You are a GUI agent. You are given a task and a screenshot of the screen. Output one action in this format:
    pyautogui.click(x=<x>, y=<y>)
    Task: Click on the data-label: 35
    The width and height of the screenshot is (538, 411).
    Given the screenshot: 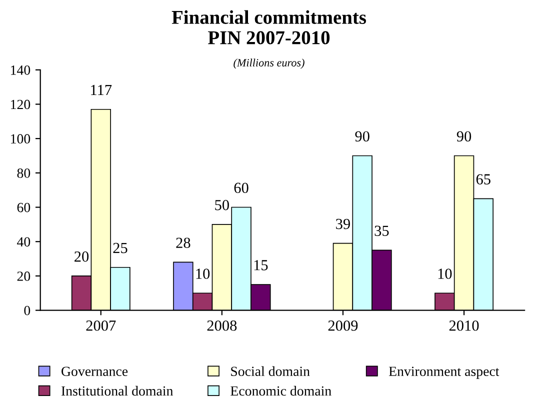 What is the action you would take?
    pyautogui.click(x=381, y=231)
    